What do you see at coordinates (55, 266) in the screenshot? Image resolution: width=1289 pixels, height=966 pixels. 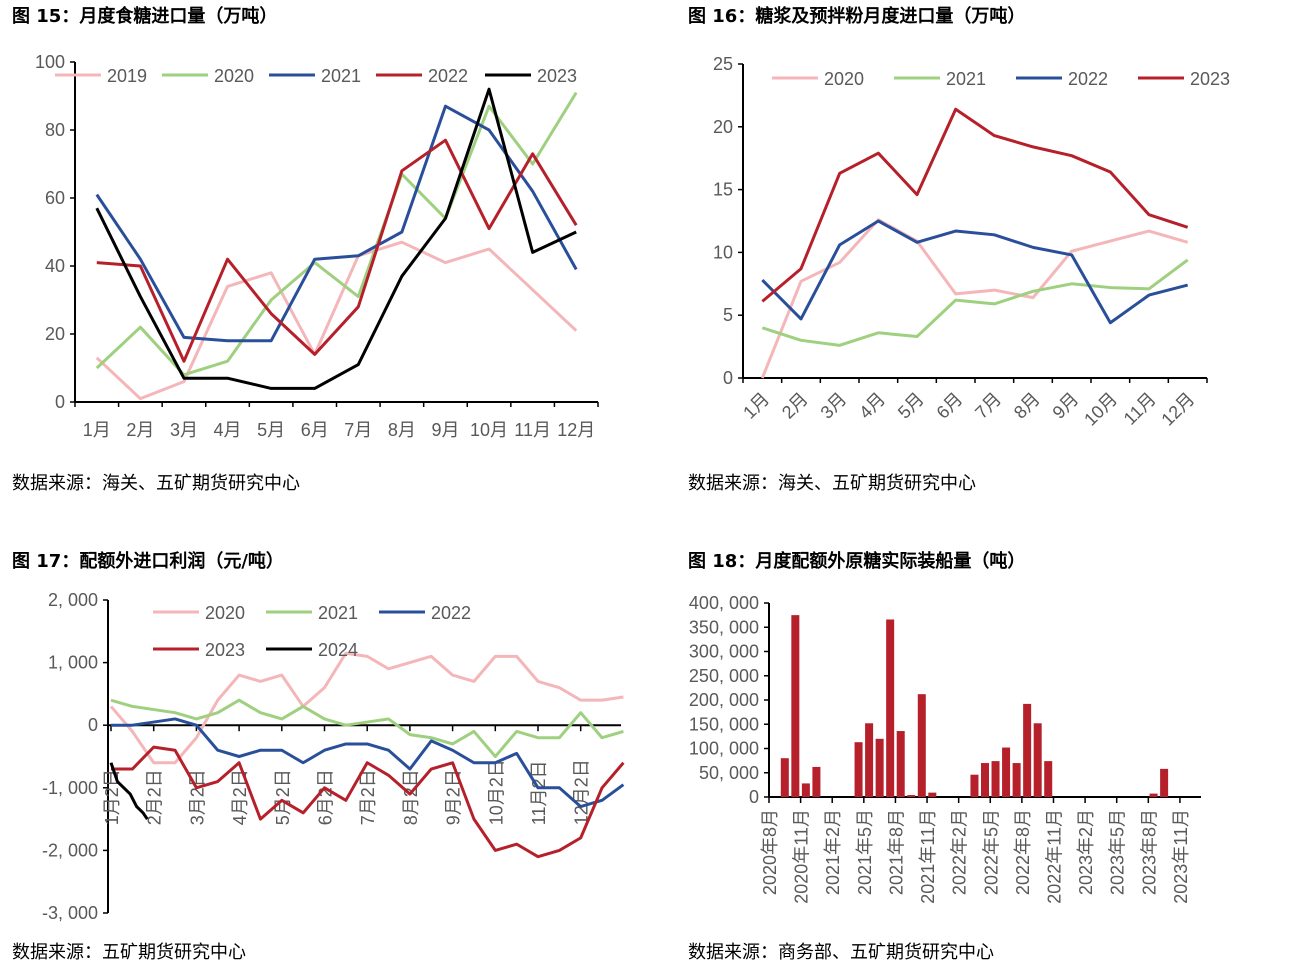 I see `fig15-y-tick-label: 40` at bounding box center [55, 266].